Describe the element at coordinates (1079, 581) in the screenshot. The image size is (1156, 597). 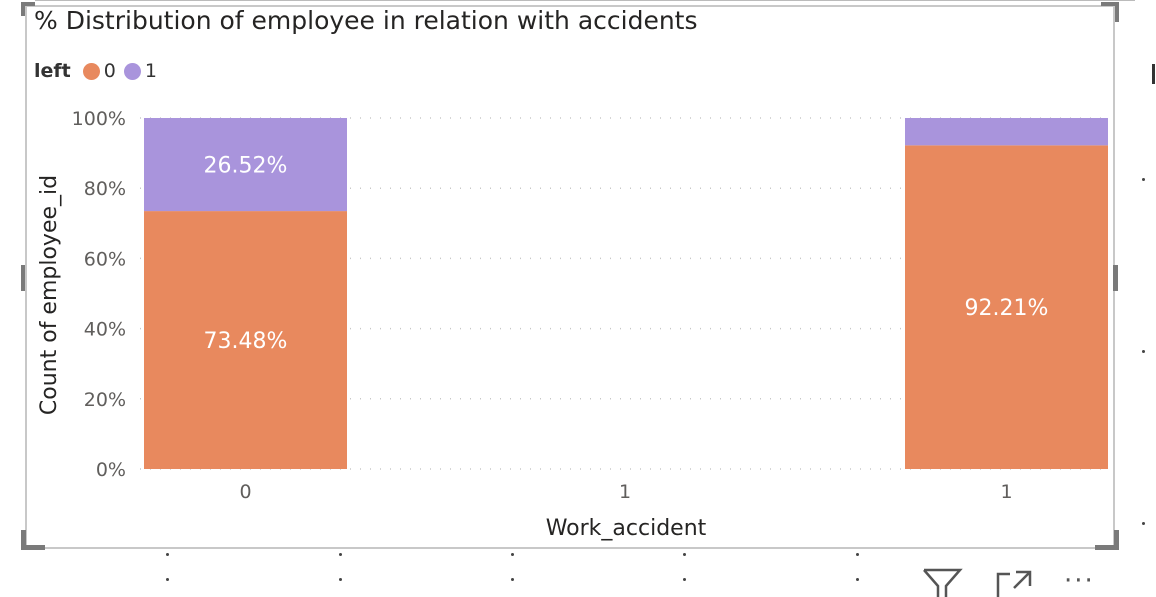
I see `more-options-icon: ···` at that location.